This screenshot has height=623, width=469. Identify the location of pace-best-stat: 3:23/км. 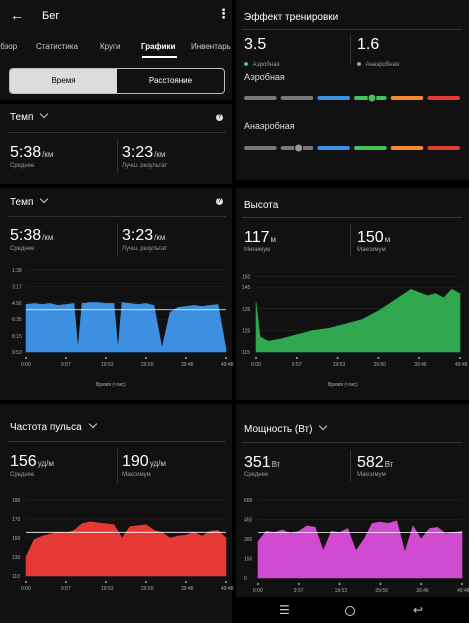
(143, 153).